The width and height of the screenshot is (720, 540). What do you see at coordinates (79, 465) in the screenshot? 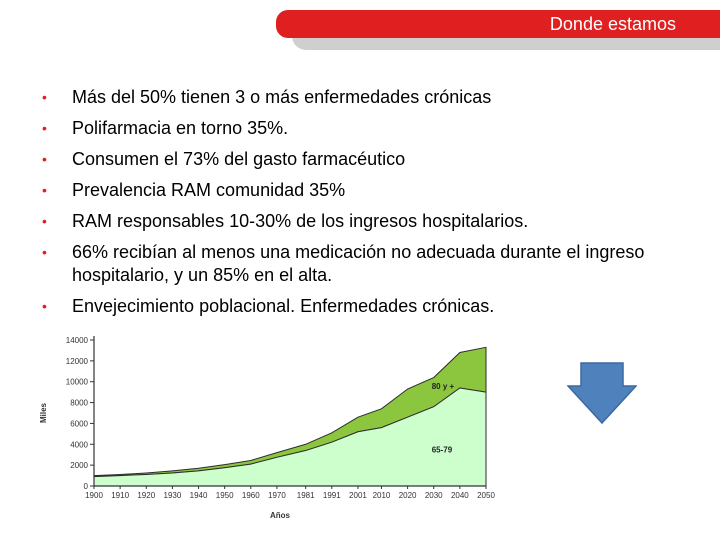
I see `y-tick-label: 2000` at bounding box center [79, 465].